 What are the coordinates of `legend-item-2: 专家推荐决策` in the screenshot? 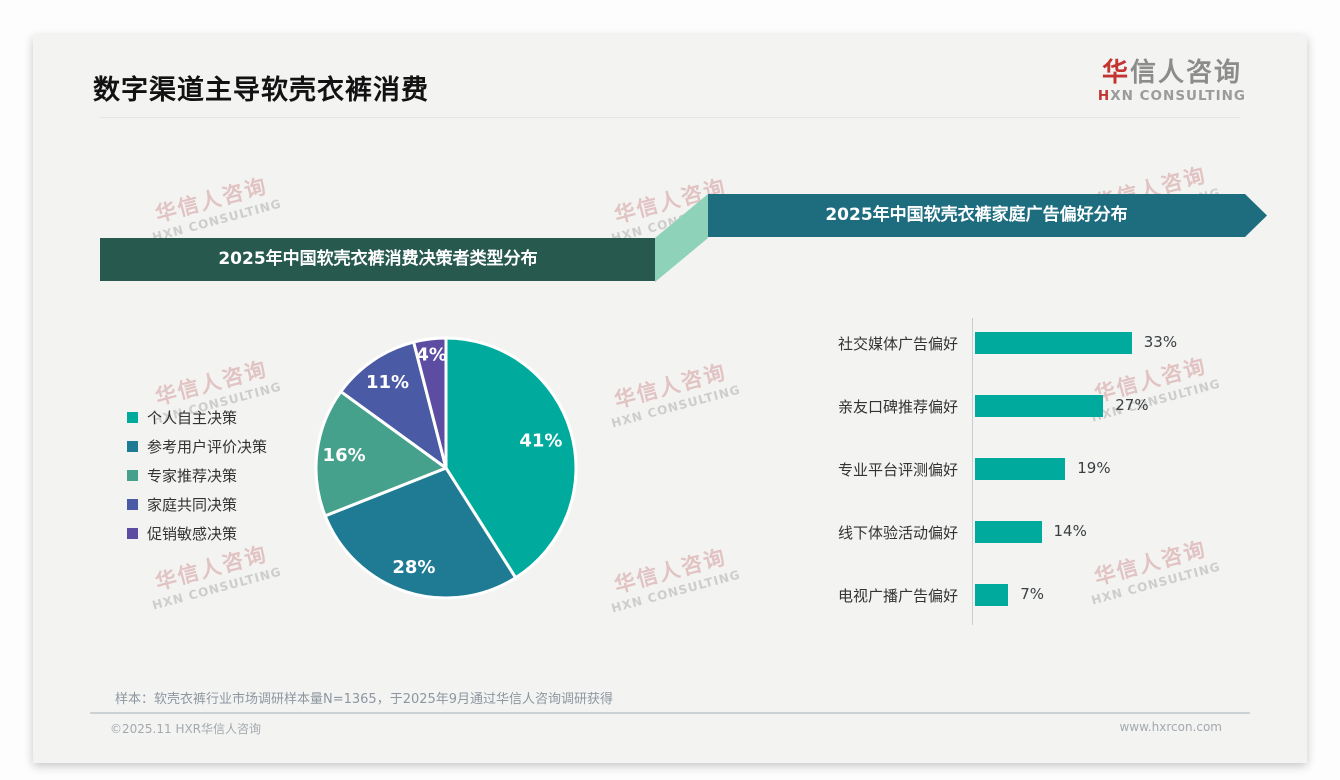 It's located at (197, 475).